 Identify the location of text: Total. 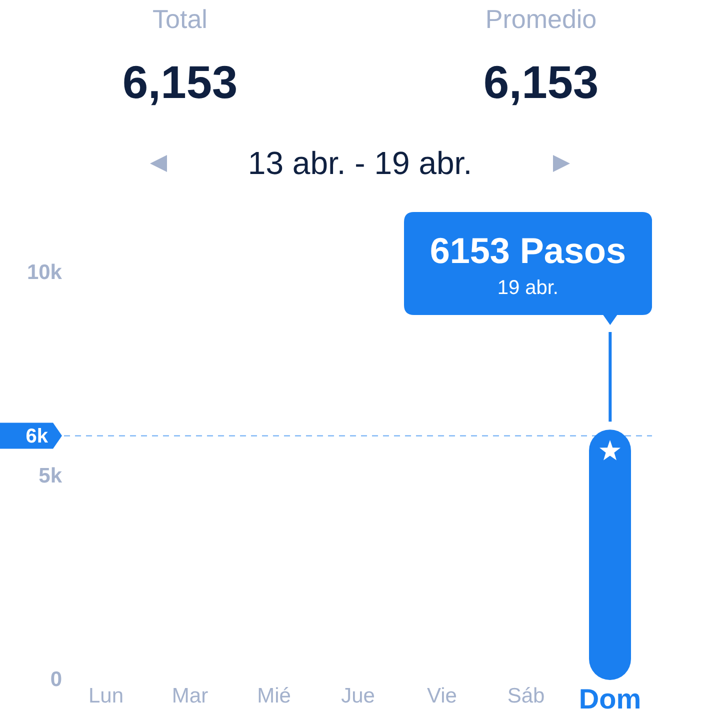
(180, 19).